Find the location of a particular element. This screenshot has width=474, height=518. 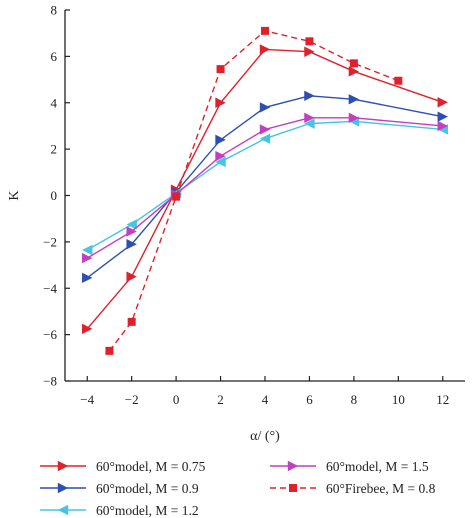

x-tick-label: −4 is located at coordinates (87, 399).